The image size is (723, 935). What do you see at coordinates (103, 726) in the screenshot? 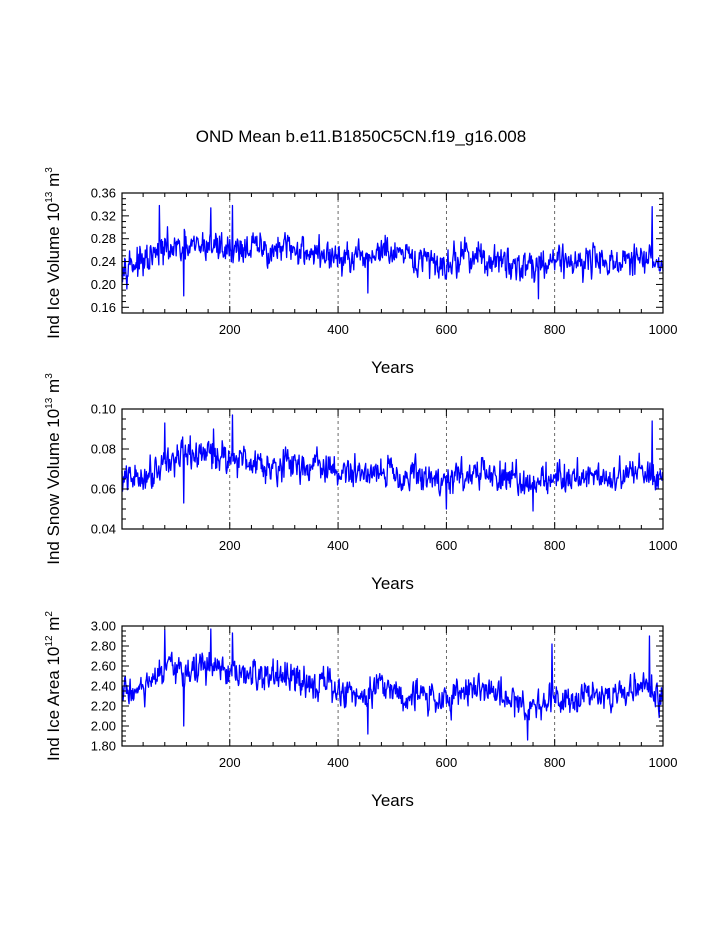
I see `y-tick-label: 2.00` at bounding box center [103, 726].